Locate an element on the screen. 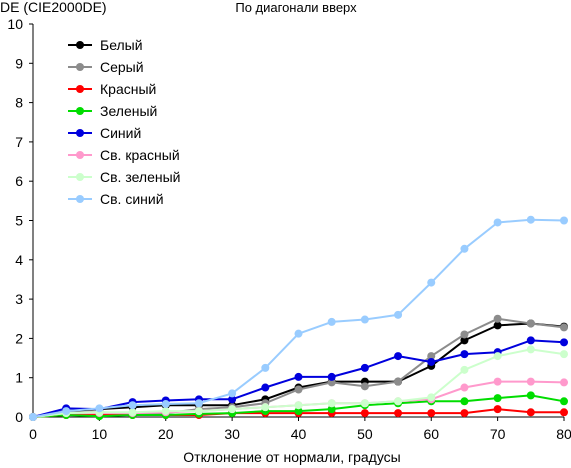  legend-item: Св. красный is located at coordinates (124, 155).